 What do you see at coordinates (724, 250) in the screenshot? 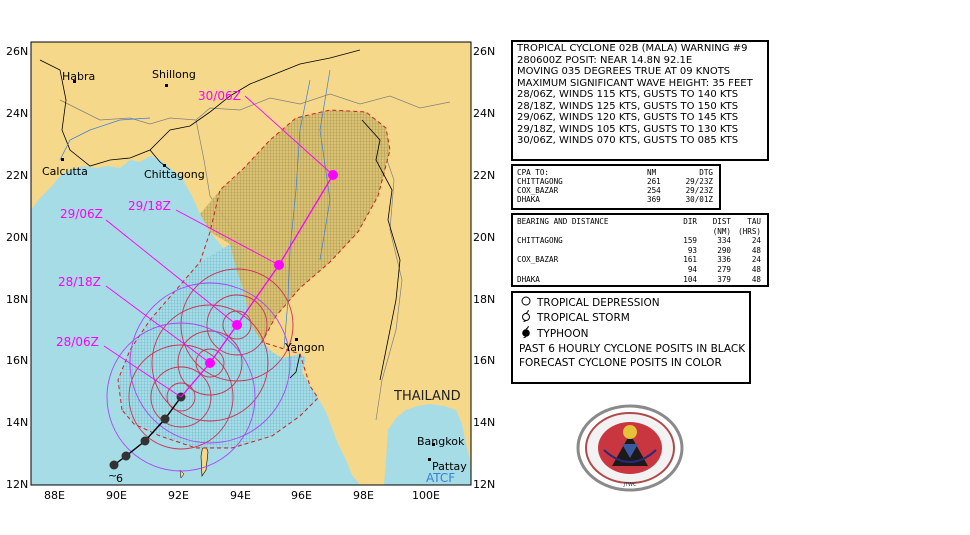
I see `table-row: 93 290 48` at bounding box center [724, 250].